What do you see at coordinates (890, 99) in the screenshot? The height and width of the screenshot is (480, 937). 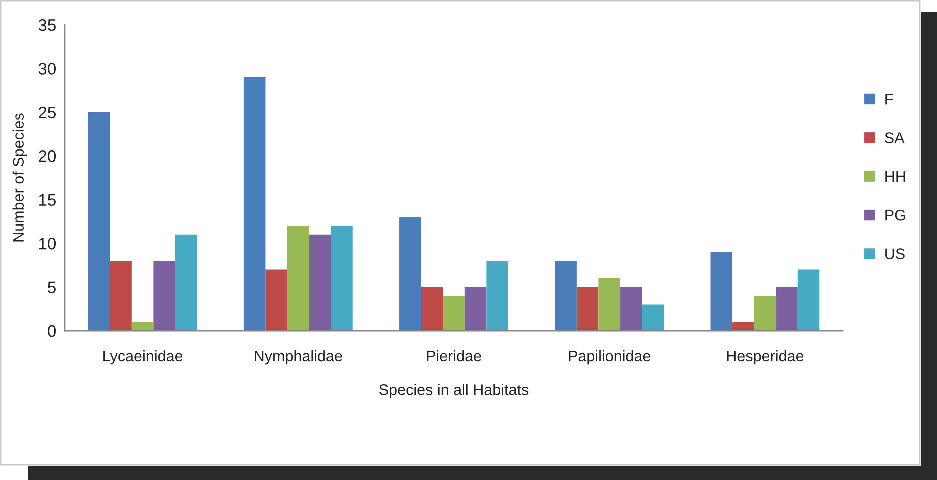 I see `legend-label: F` at bounding box center [890, 99].